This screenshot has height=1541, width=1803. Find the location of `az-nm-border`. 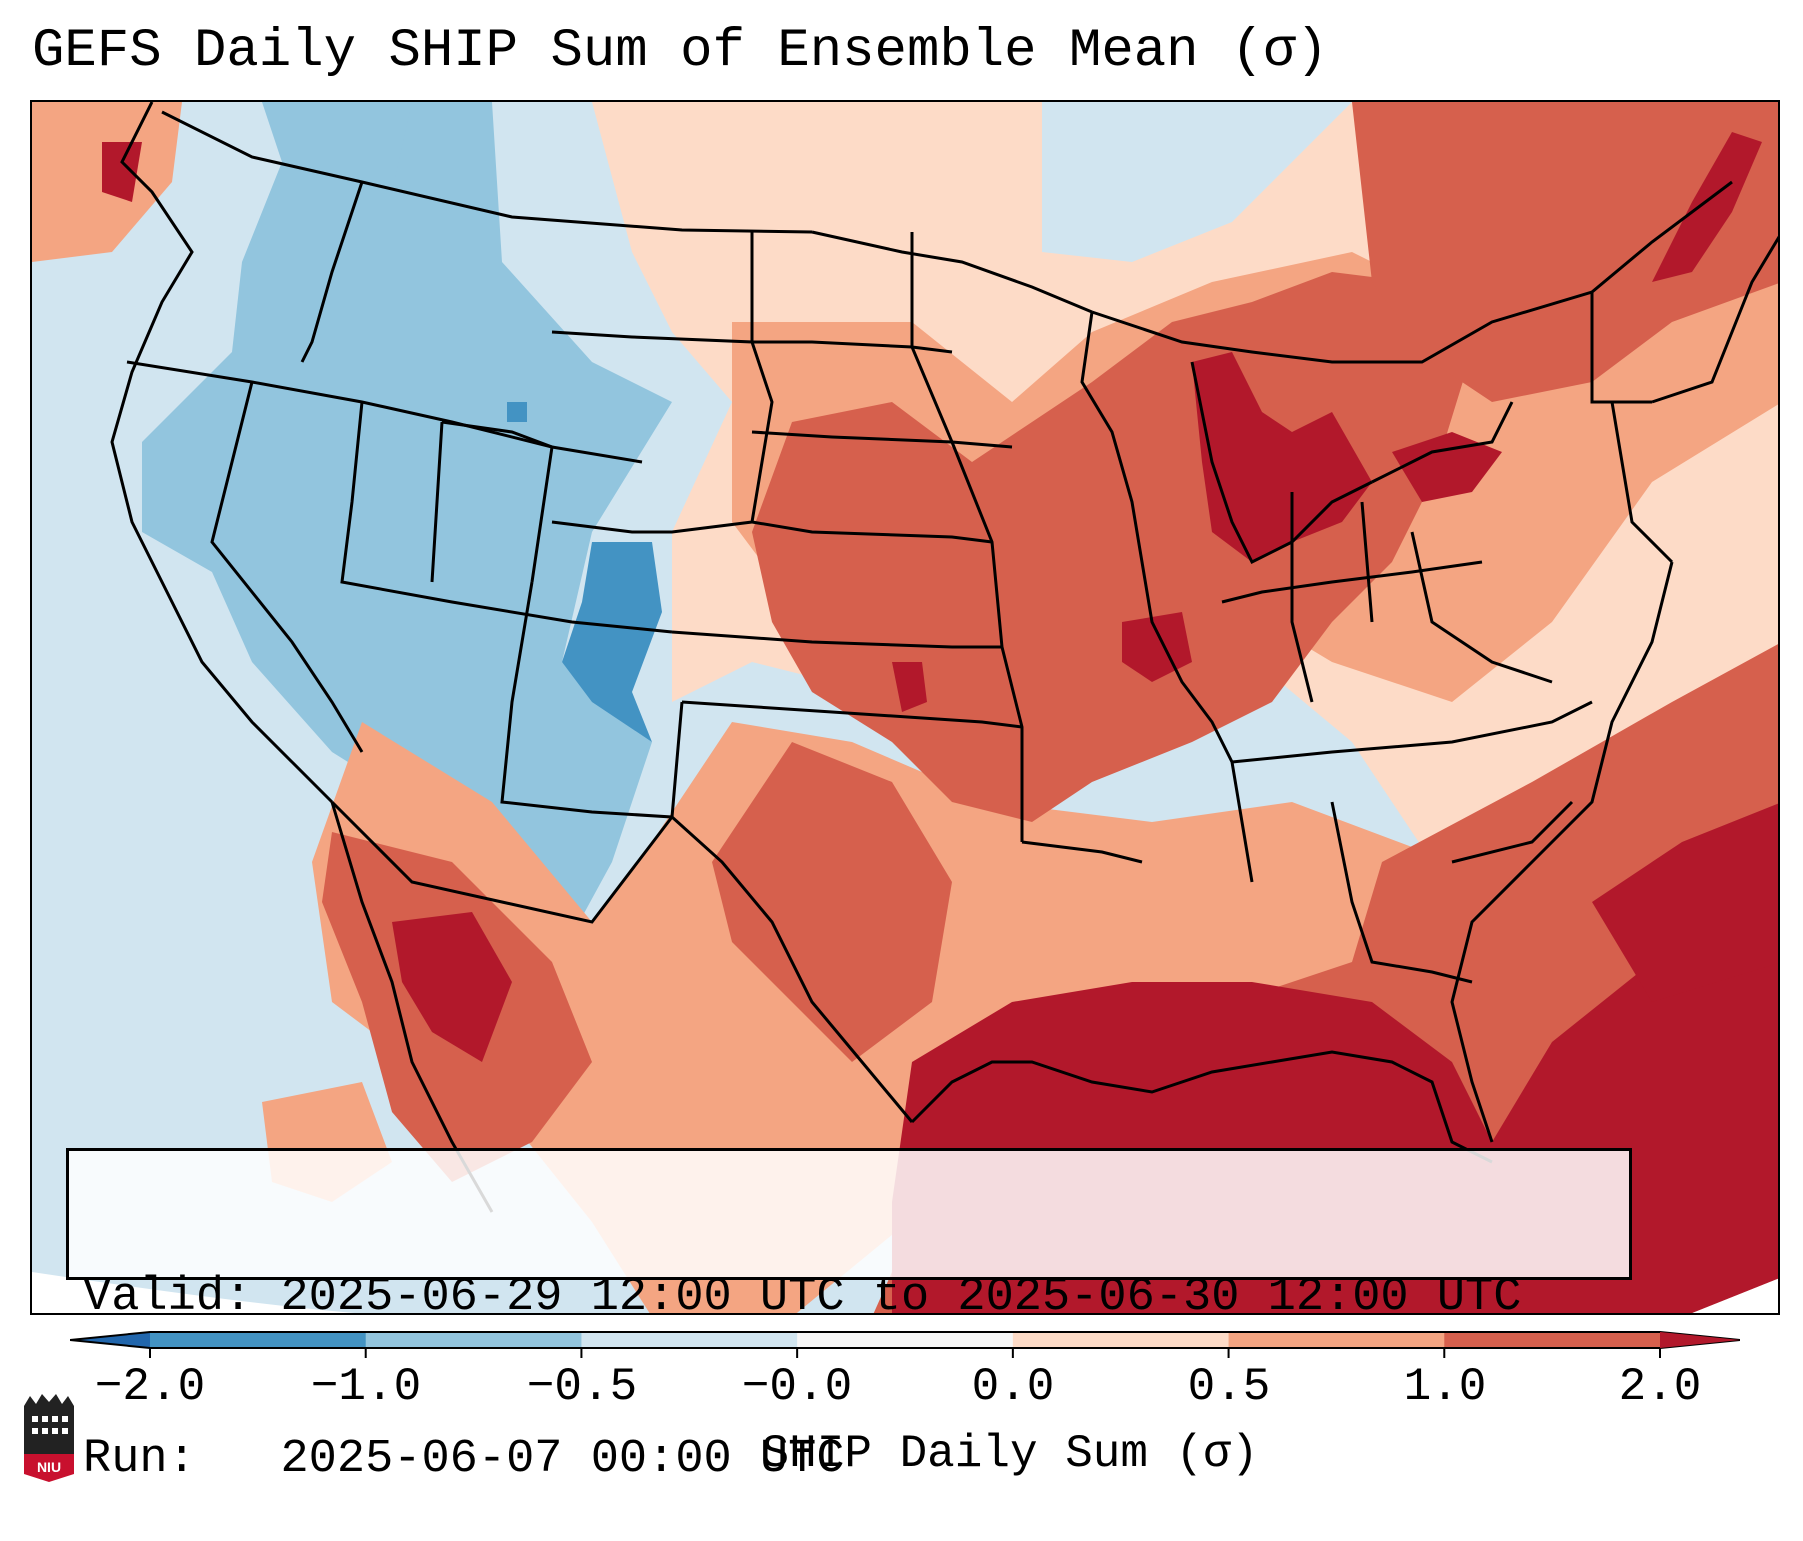

az-nm-border is located at coordinates (592, 700).